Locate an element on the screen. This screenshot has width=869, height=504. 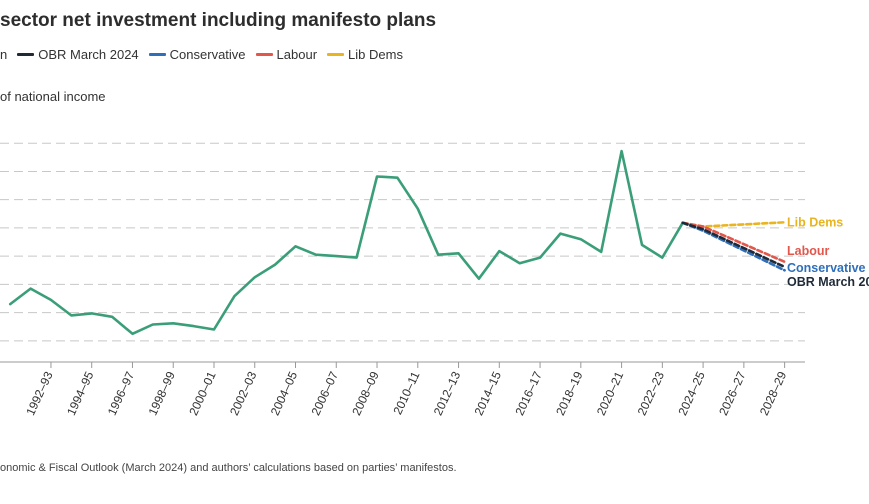
x-tick-label-8: 2008–09 is located at coordinates (365, 393).